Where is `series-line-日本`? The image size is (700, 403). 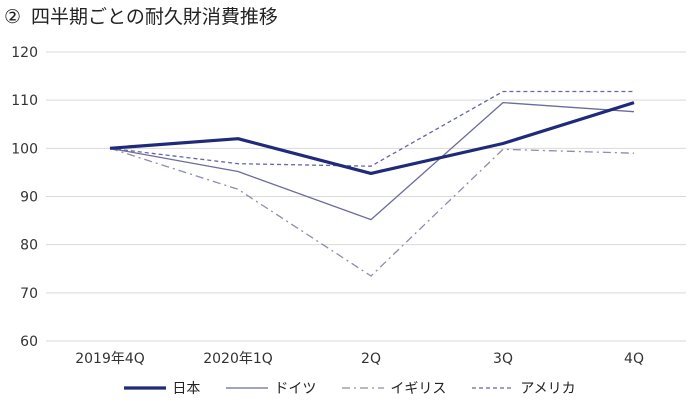
series-line-日本 is located at coordinates (372, 138).